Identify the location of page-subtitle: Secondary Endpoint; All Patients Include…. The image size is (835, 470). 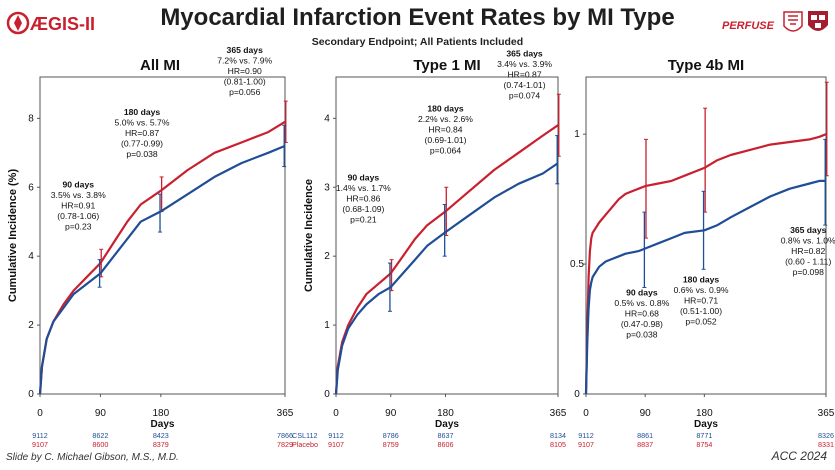
(417, 42).